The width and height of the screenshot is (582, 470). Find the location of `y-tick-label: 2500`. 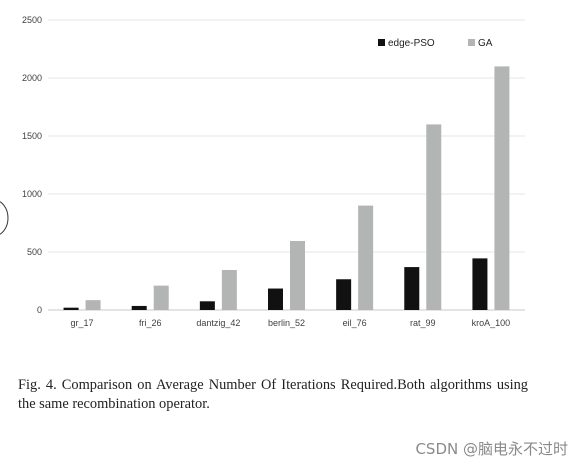

y-tick-label: 2500 is located at coordinates (32, 20).